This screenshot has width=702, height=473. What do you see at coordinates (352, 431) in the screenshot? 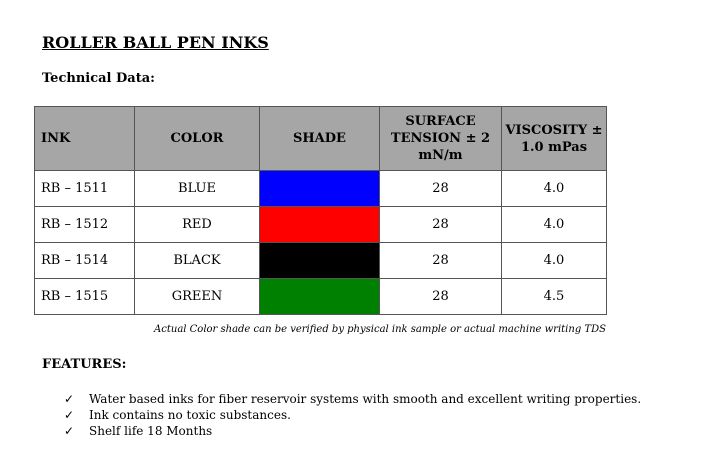
I see `feature-item: ✓ Shelf life 18 Months` at bounding box center [352, 431].